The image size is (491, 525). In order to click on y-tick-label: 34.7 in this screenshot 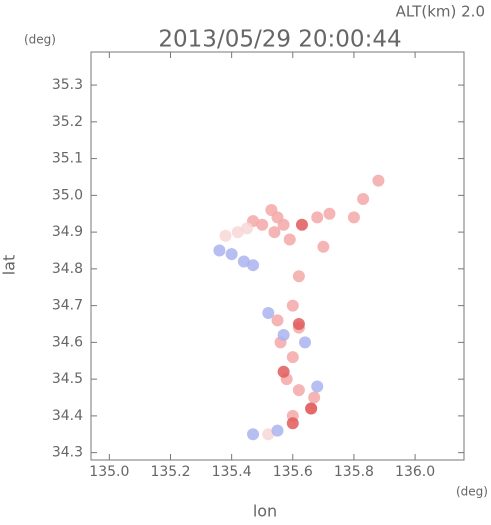, I will do `click(67, 306)`.